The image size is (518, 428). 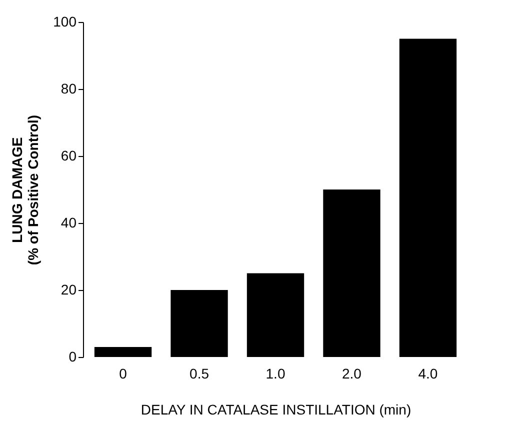 What do you see at coordinates (25, 190) in the screenshot?
I see `y-axis-title: LUNG DAMAGE (% of Positive Control)` at bounding box center [25, 190].